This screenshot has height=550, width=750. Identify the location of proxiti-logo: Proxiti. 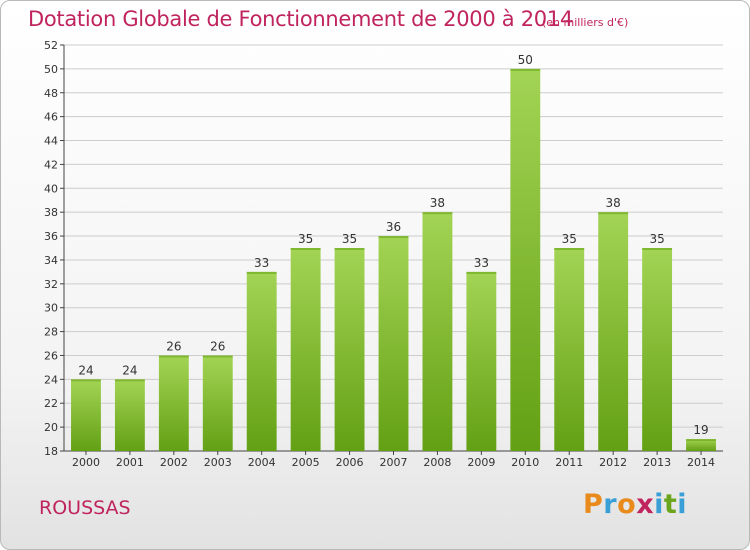
(635, 504).